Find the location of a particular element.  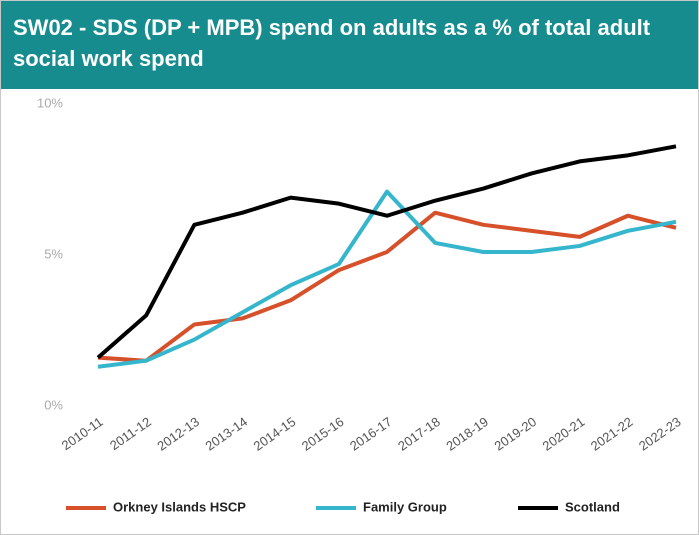

x-tick-label: 2011-12 is located at coordinates (130, 433).